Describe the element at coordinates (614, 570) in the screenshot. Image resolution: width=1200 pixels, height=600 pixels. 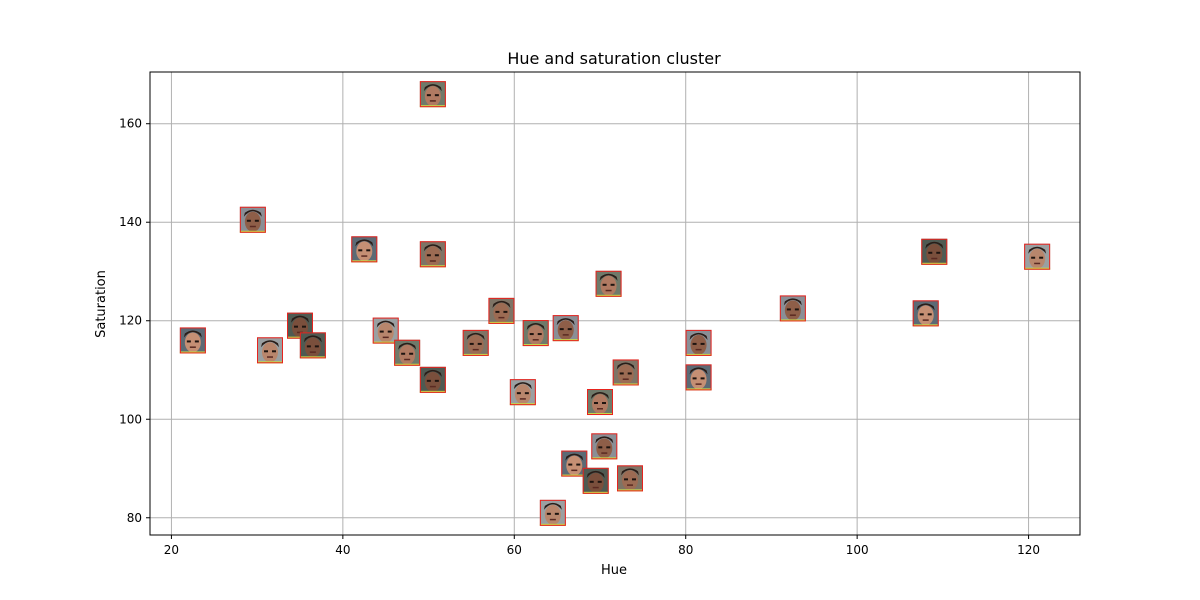
I see `x-axis-label: Hue` at that location.